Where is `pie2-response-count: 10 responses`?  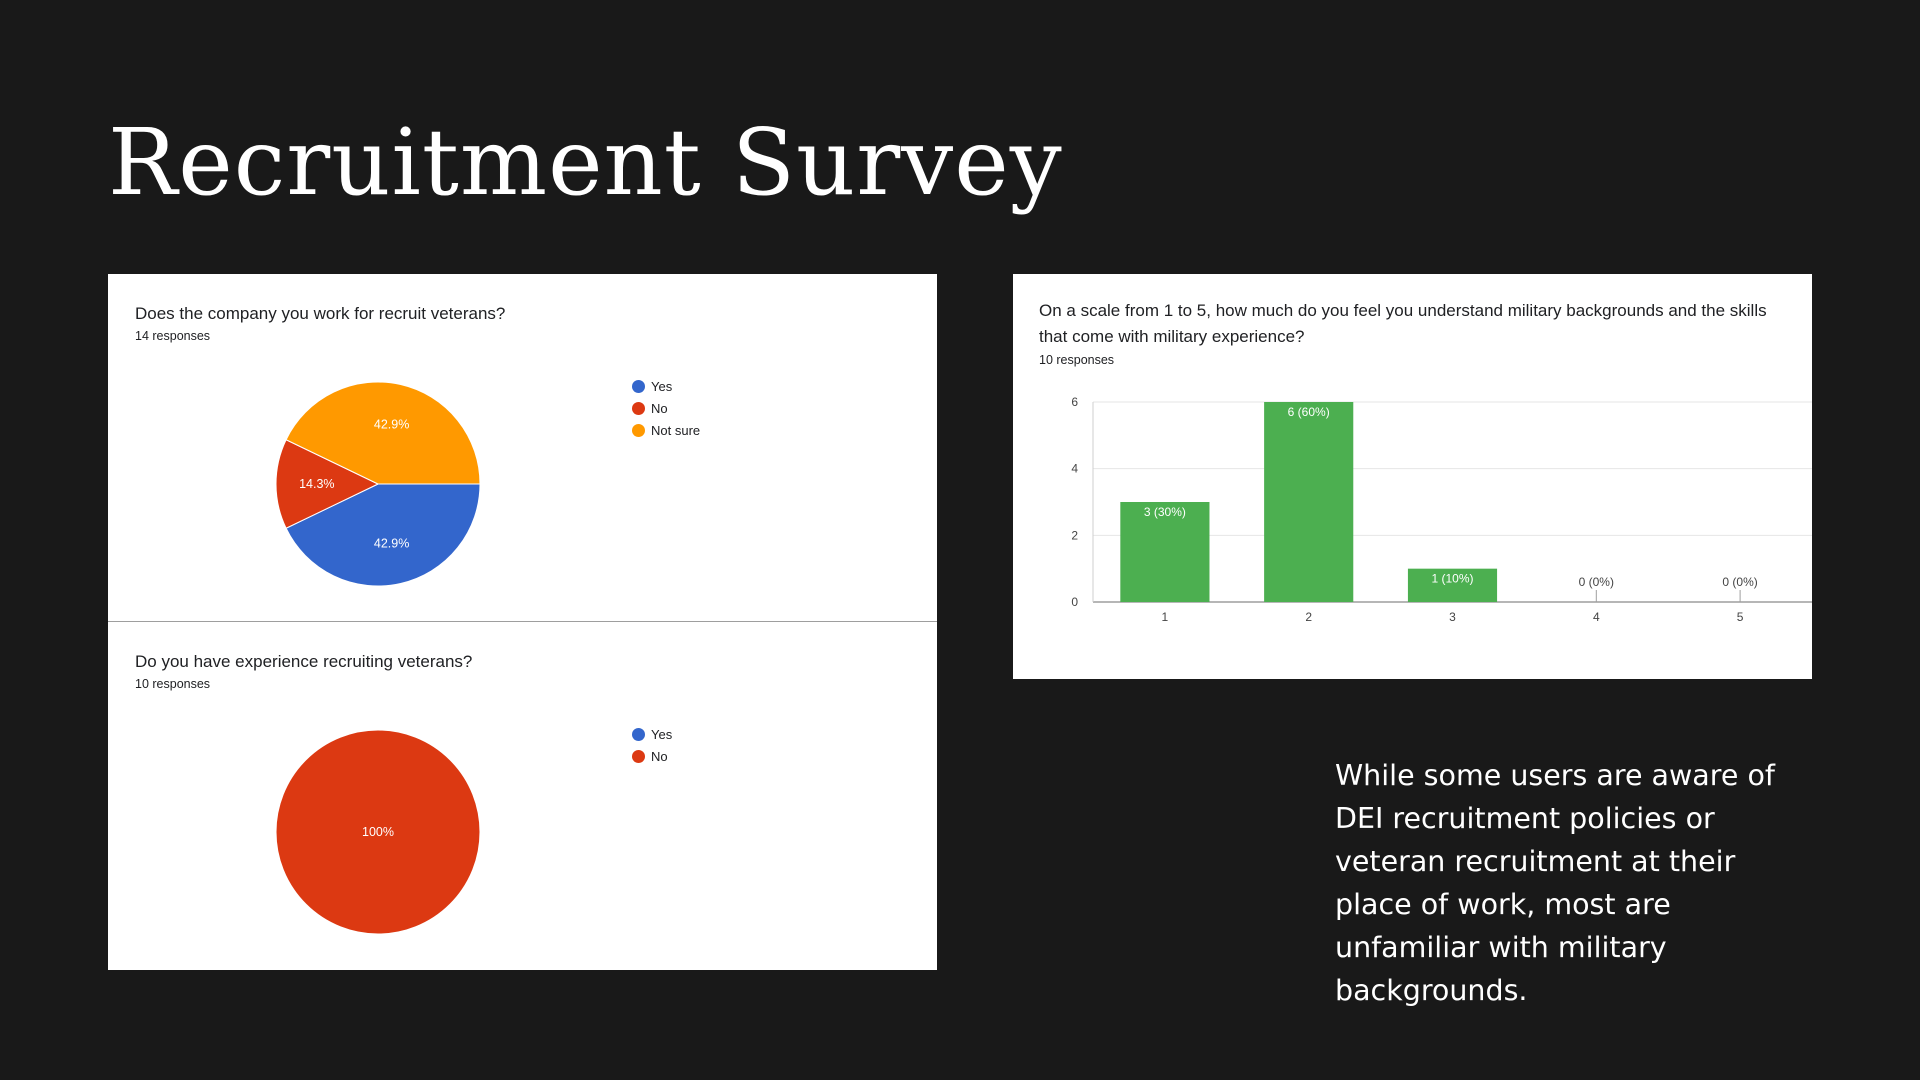 pie2-response-count: 10 responses is located at coordinates (173, 684).